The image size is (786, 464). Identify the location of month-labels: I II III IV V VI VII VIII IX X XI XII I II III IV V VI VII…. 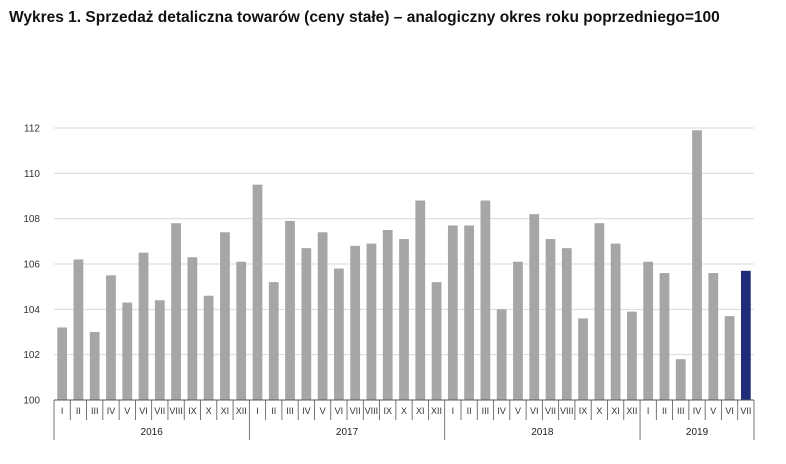
(406, 411).